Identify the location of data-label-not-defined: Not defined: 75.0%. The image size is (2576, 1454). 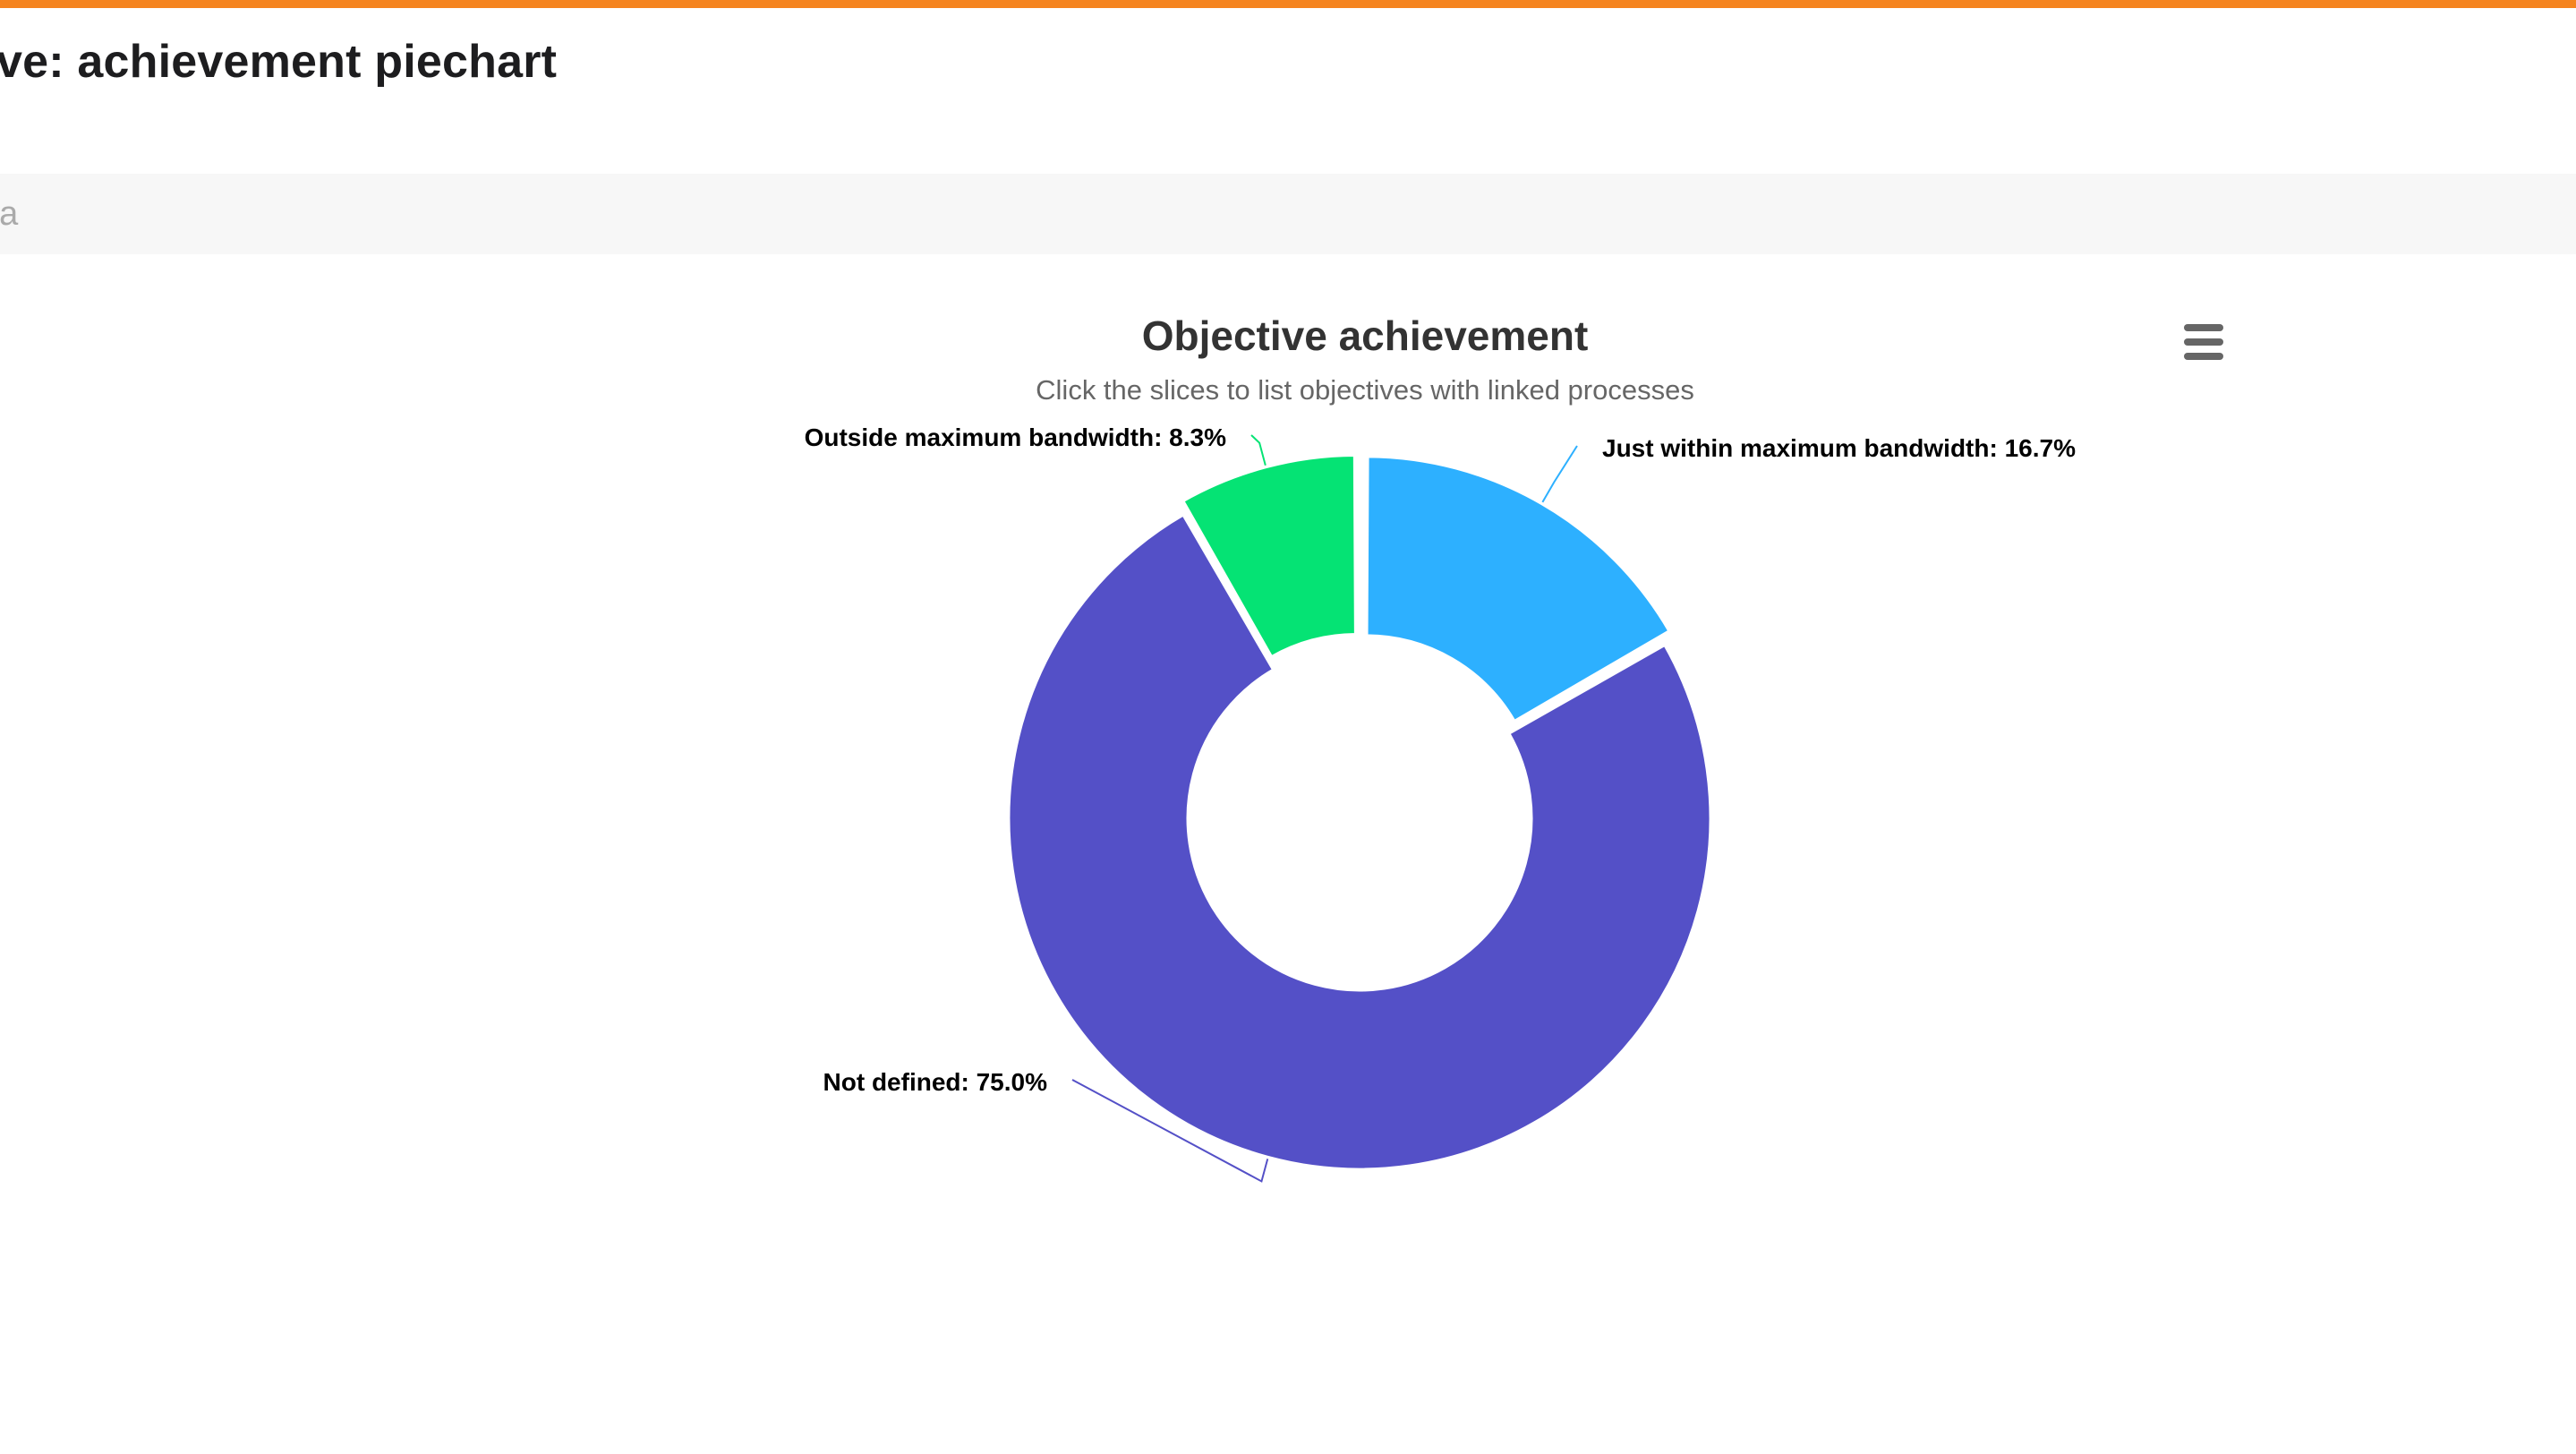
(935, 1082).